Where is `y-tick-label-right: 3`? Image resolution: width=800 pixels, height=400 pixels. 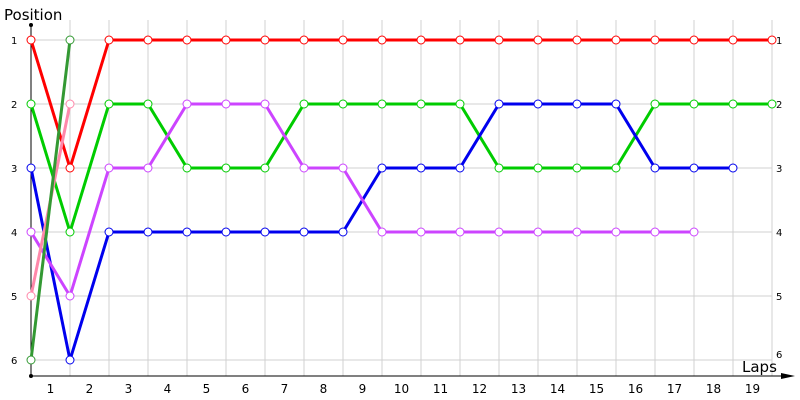 y-tick-label-right: 3 is located at coordinates (779, 169).